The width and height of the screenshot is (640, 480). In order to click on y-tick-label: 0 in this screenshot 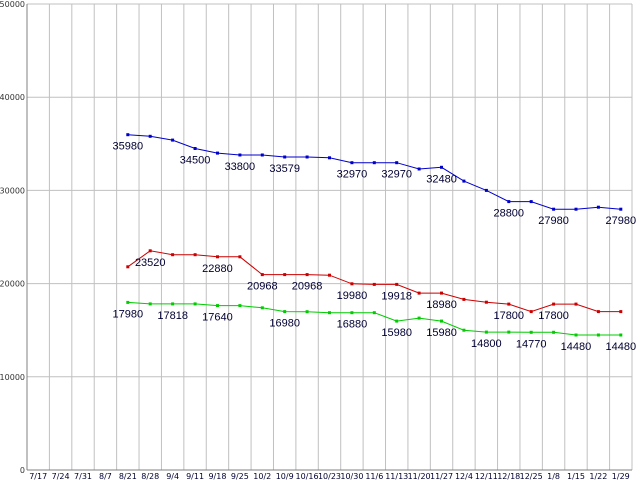, I will do `click(22, 470)`.